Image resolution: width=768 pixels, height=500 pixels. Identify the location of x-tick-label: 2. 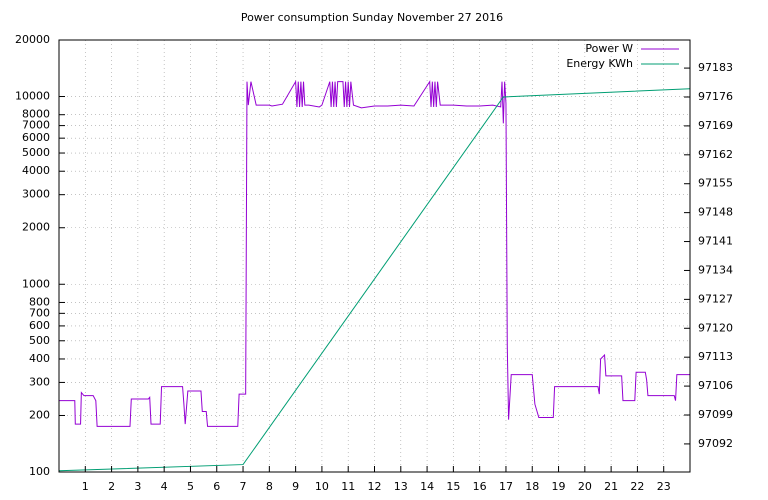
(111, 486).